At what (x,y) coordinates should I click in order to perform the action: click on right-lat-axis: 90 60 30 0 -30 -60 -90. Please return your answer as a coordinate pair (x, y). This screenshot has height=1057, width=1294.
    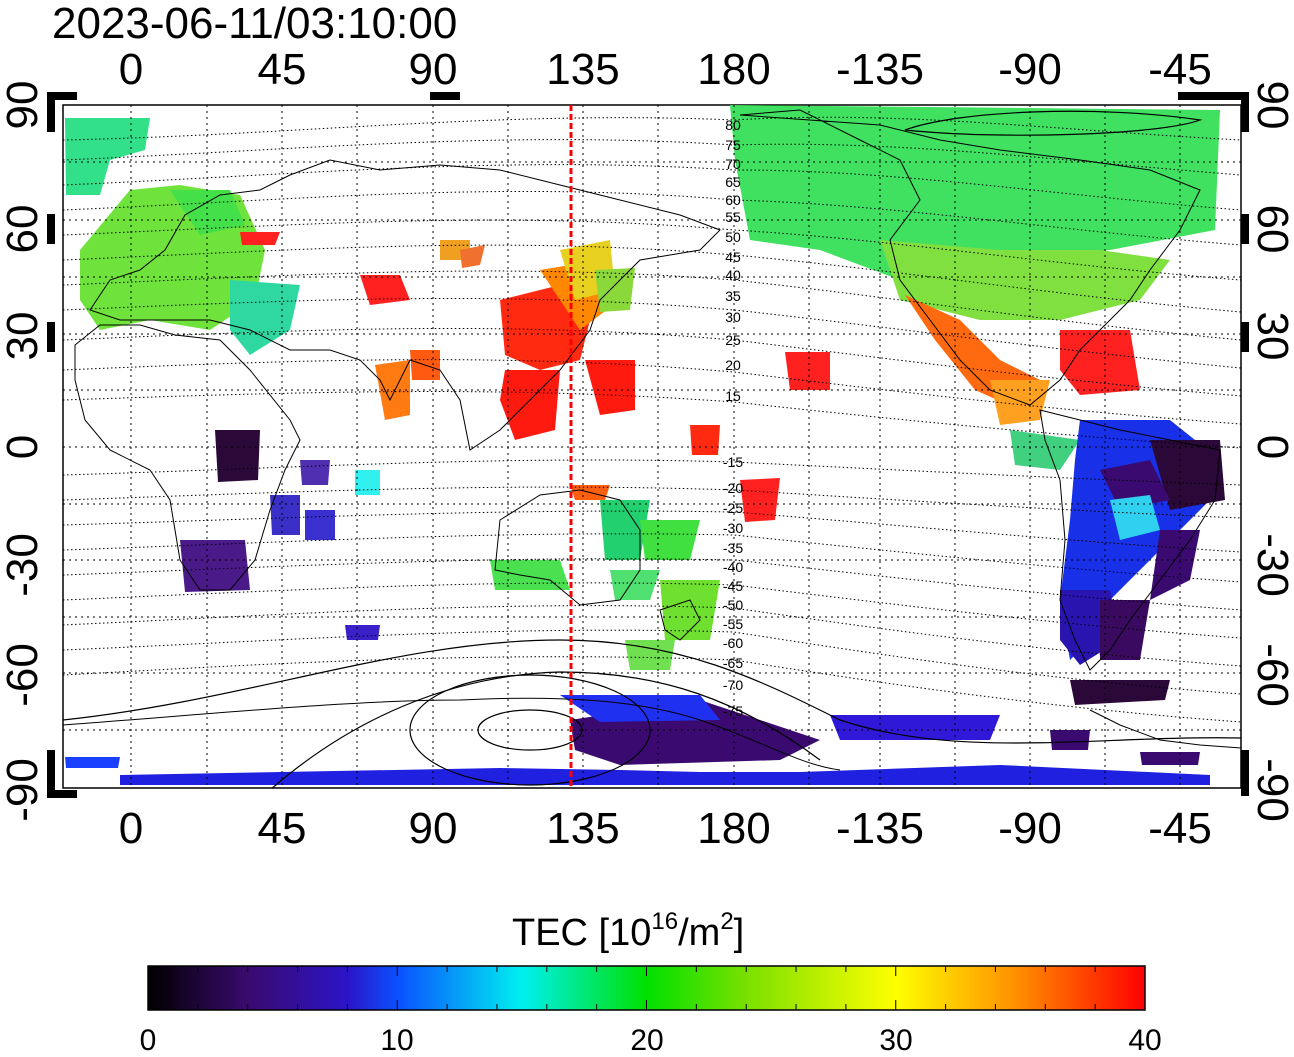
    Looking at the image, I should click on (1271, 451).